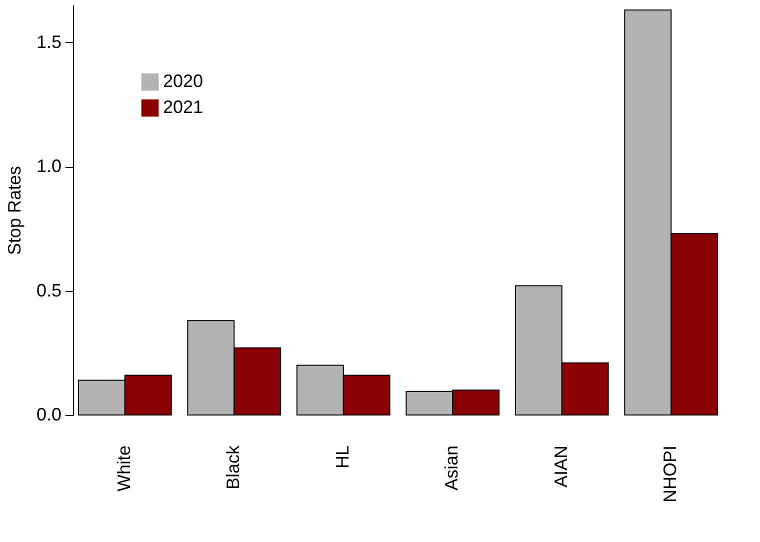  What do you see at coordinates (670, 474) in the screenshot?
I see `x-tick-label: NHOPI` at bounding box center [670, 474].